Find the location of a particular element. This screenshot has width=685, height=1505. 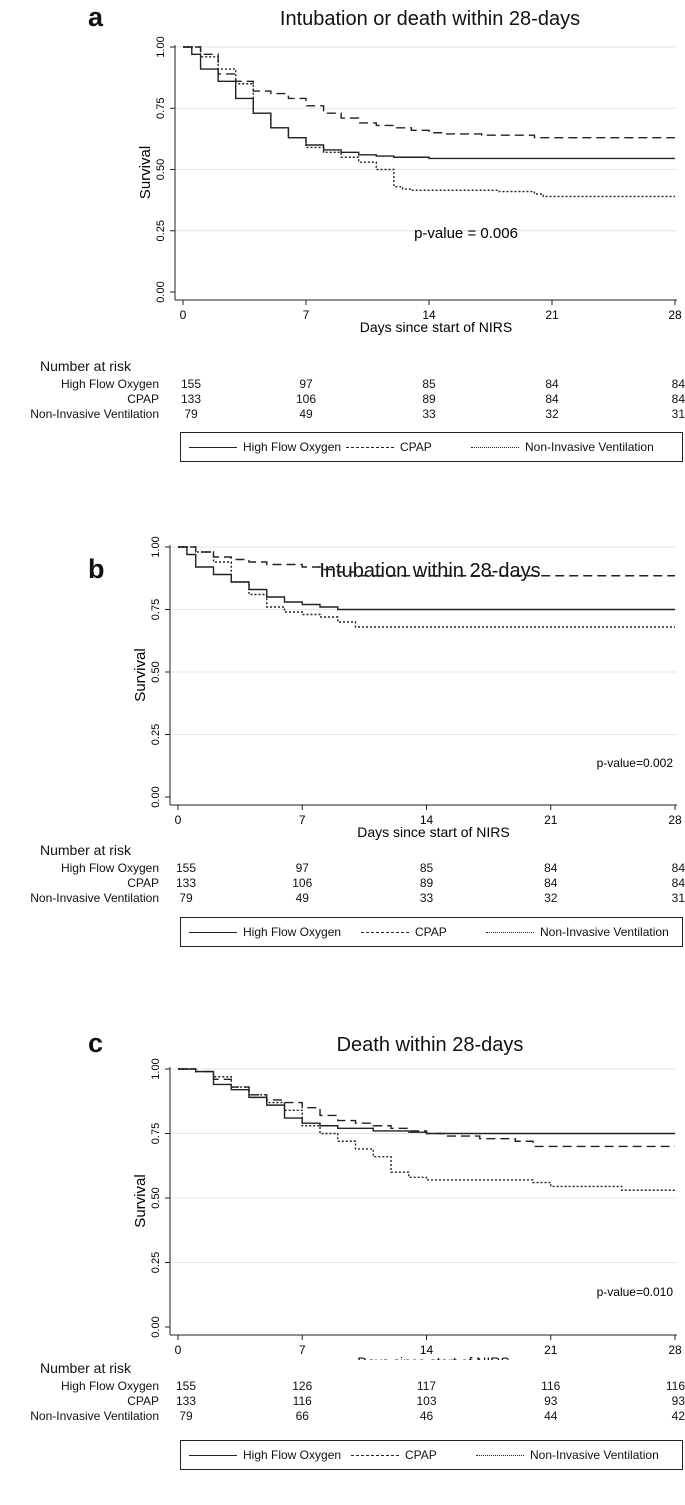

risk-count: 33 is located at coordinates (429, 414).